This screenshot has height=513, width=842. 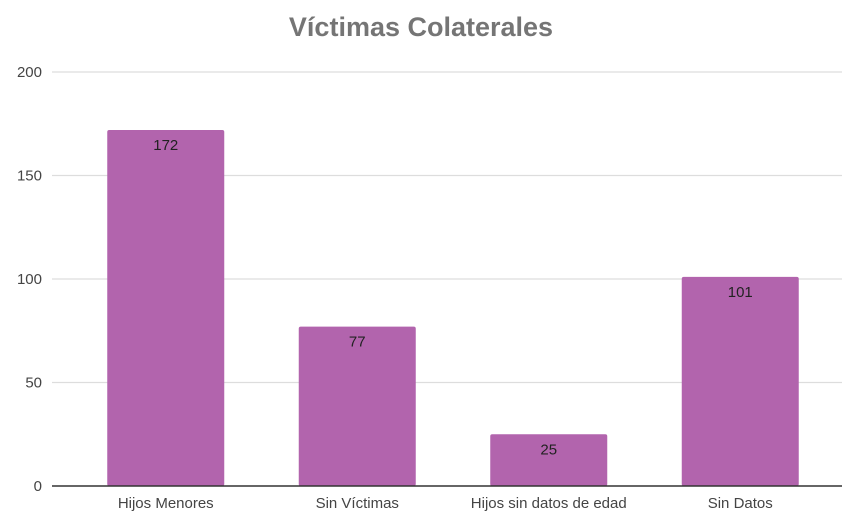 I want to click on x-tick-label: Sin Datos, so click(x=740, y=503).